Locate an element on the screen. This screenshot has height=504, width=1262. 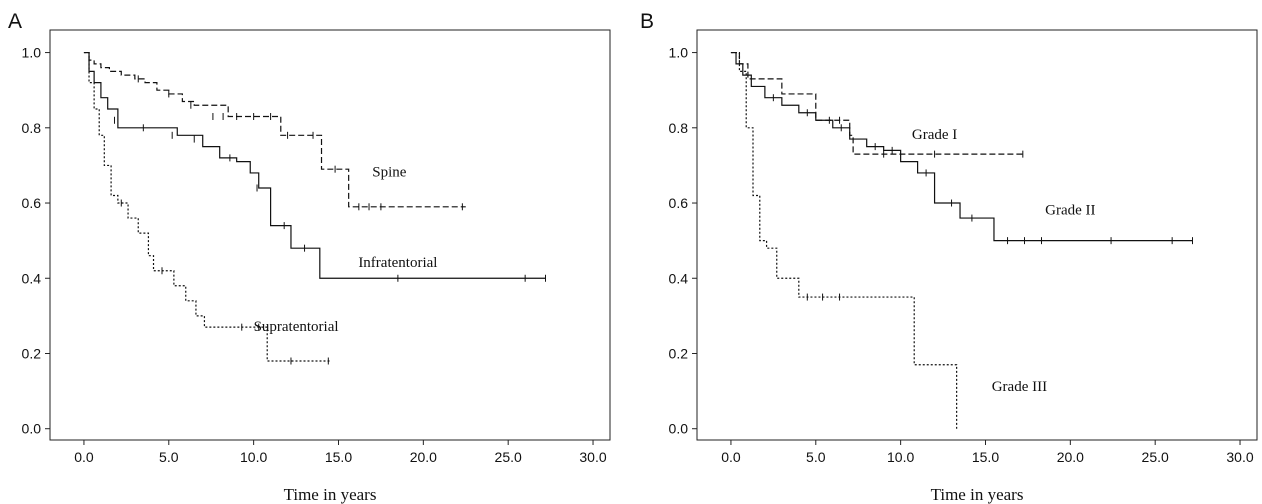
panel-a-x-tick-label: 20.0 is located at coordinates (423, 457).